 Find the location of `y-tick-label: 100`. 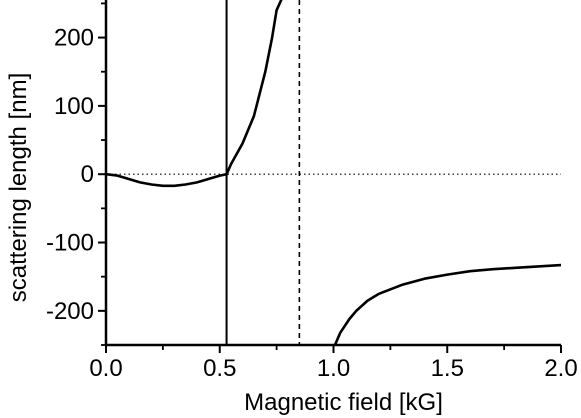

y-tick-label: 100 is located at coordinates (74, 106).